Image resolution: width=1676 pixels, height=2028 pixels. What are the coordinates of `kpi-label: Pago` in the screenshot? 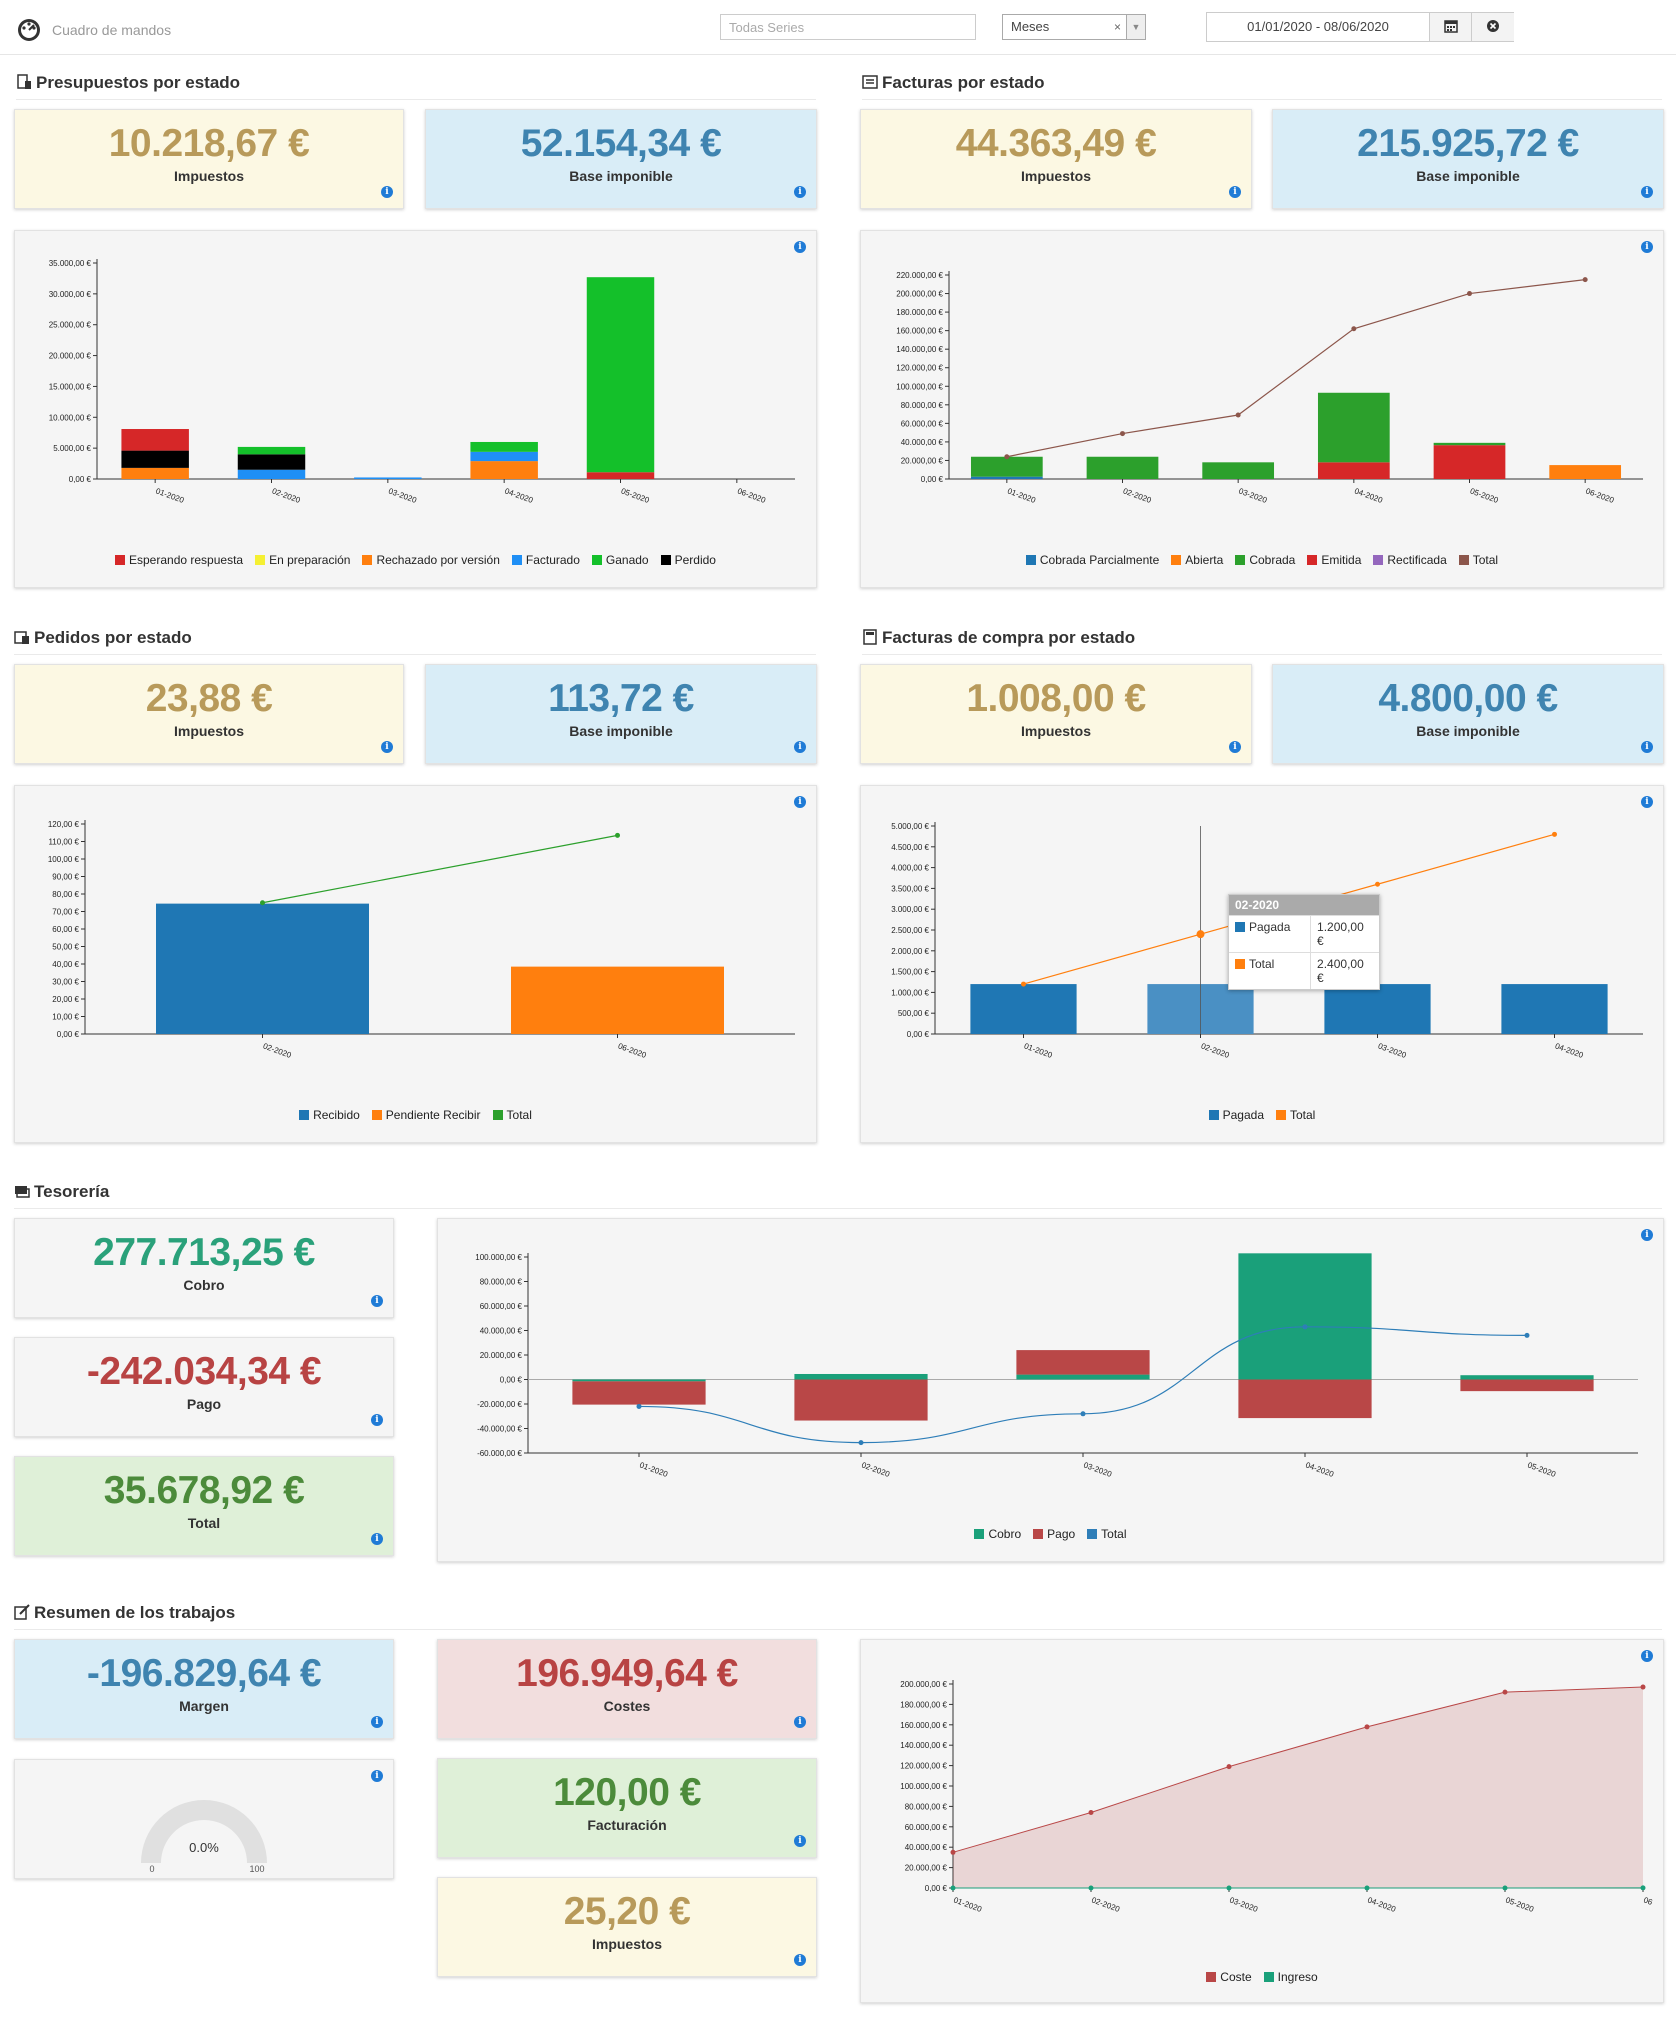 It's located at (204, 1404).